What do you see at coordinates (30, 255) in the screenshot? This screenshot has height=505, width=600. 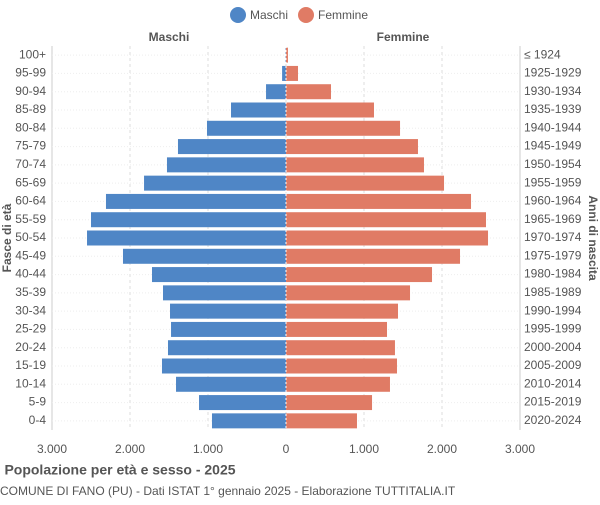 I see `y-tick-label: 45-49` at bounding box center [30, 255].